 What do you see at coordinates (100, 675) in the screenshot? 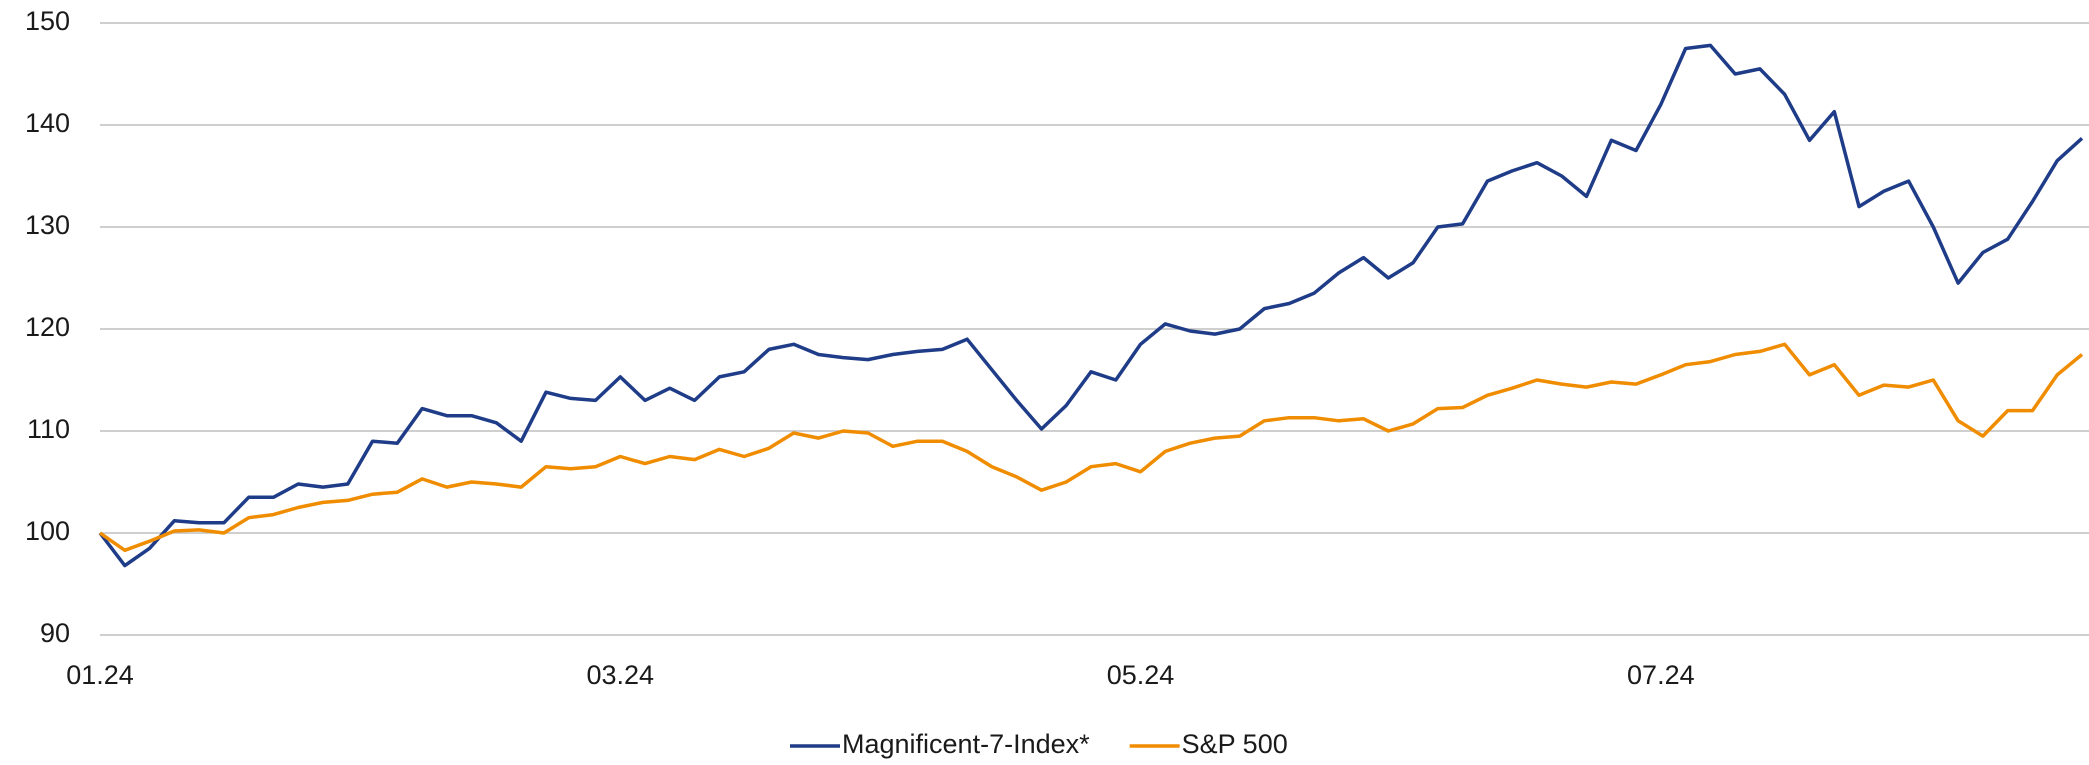
I see `x-tick-label: 01.24` at bounding box center [100, 675].